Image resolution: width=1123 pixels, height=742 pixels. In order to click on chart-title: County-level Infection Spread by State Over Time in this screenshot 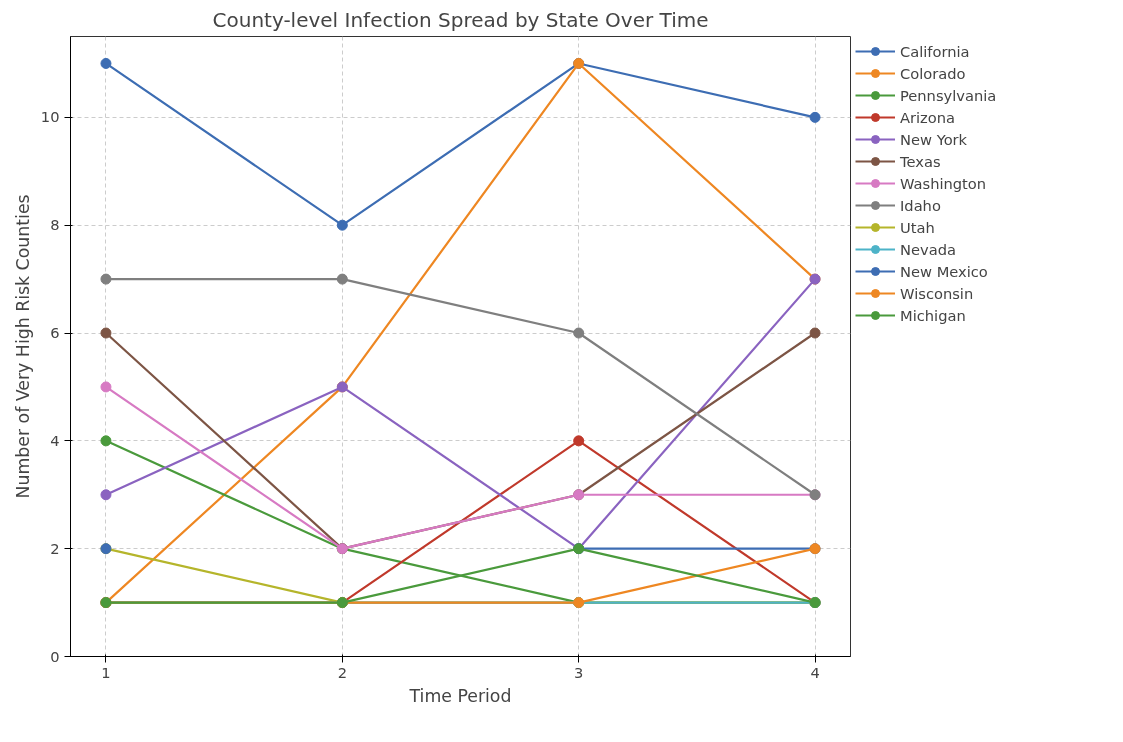, I will do `click(460, 19)`.